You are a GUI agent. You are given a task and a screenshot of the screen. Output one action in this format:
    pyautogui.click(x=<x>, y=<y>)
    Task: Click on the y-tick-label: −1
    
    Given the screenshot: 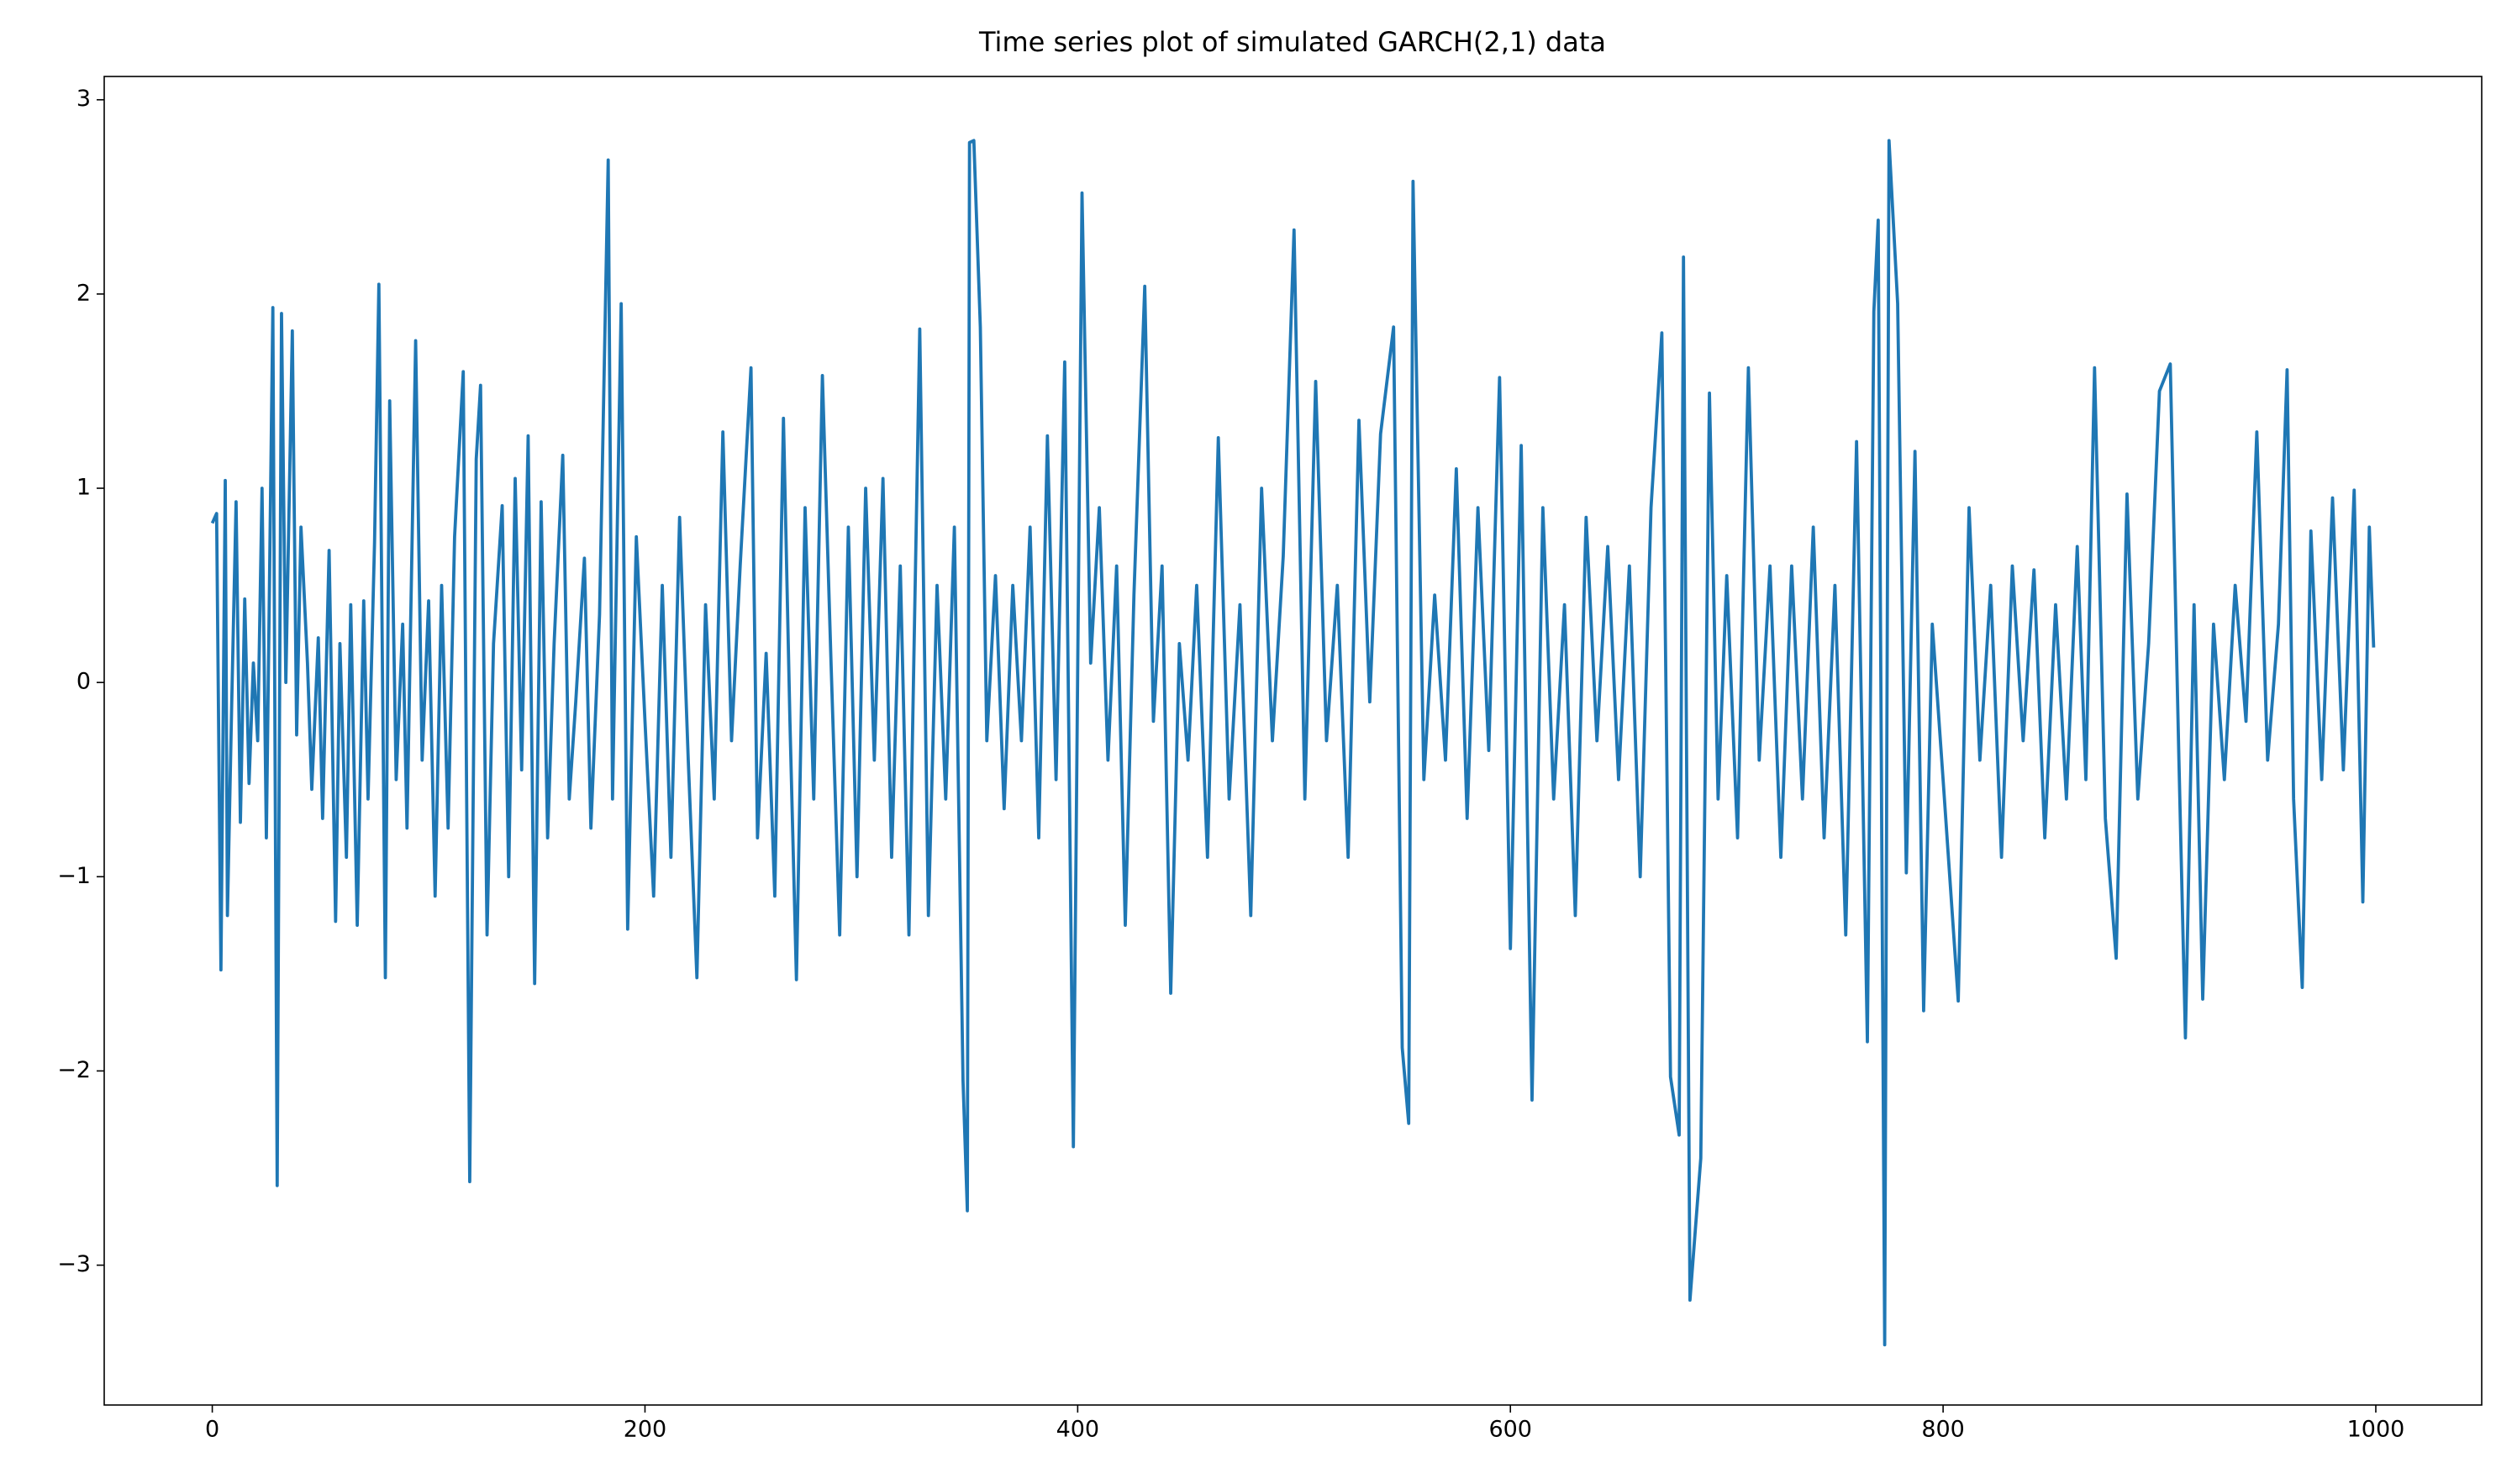 What is the action you would take?
    pyautogui.click(x=74, y=876)
    